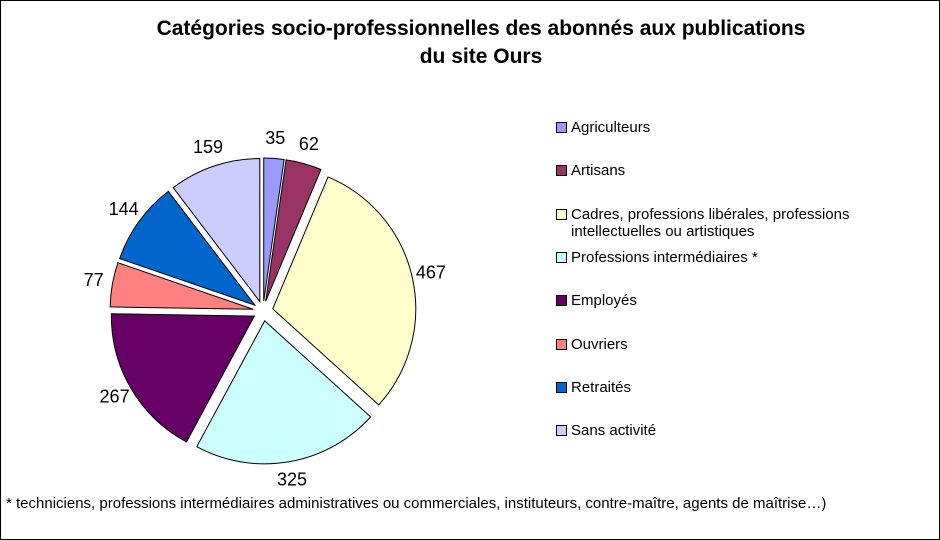 This screenshot has width=940, height=540. I want to click on legend-item: Employés, so click(738, 300).